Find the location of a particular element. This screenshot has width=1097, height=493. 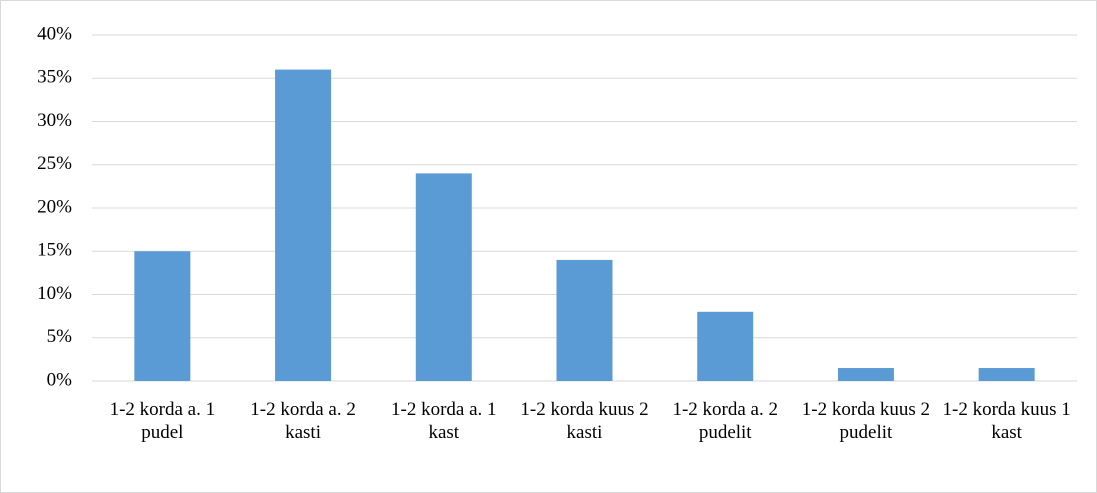

y-tick-label: 15% is located at coordinates (54, 250).